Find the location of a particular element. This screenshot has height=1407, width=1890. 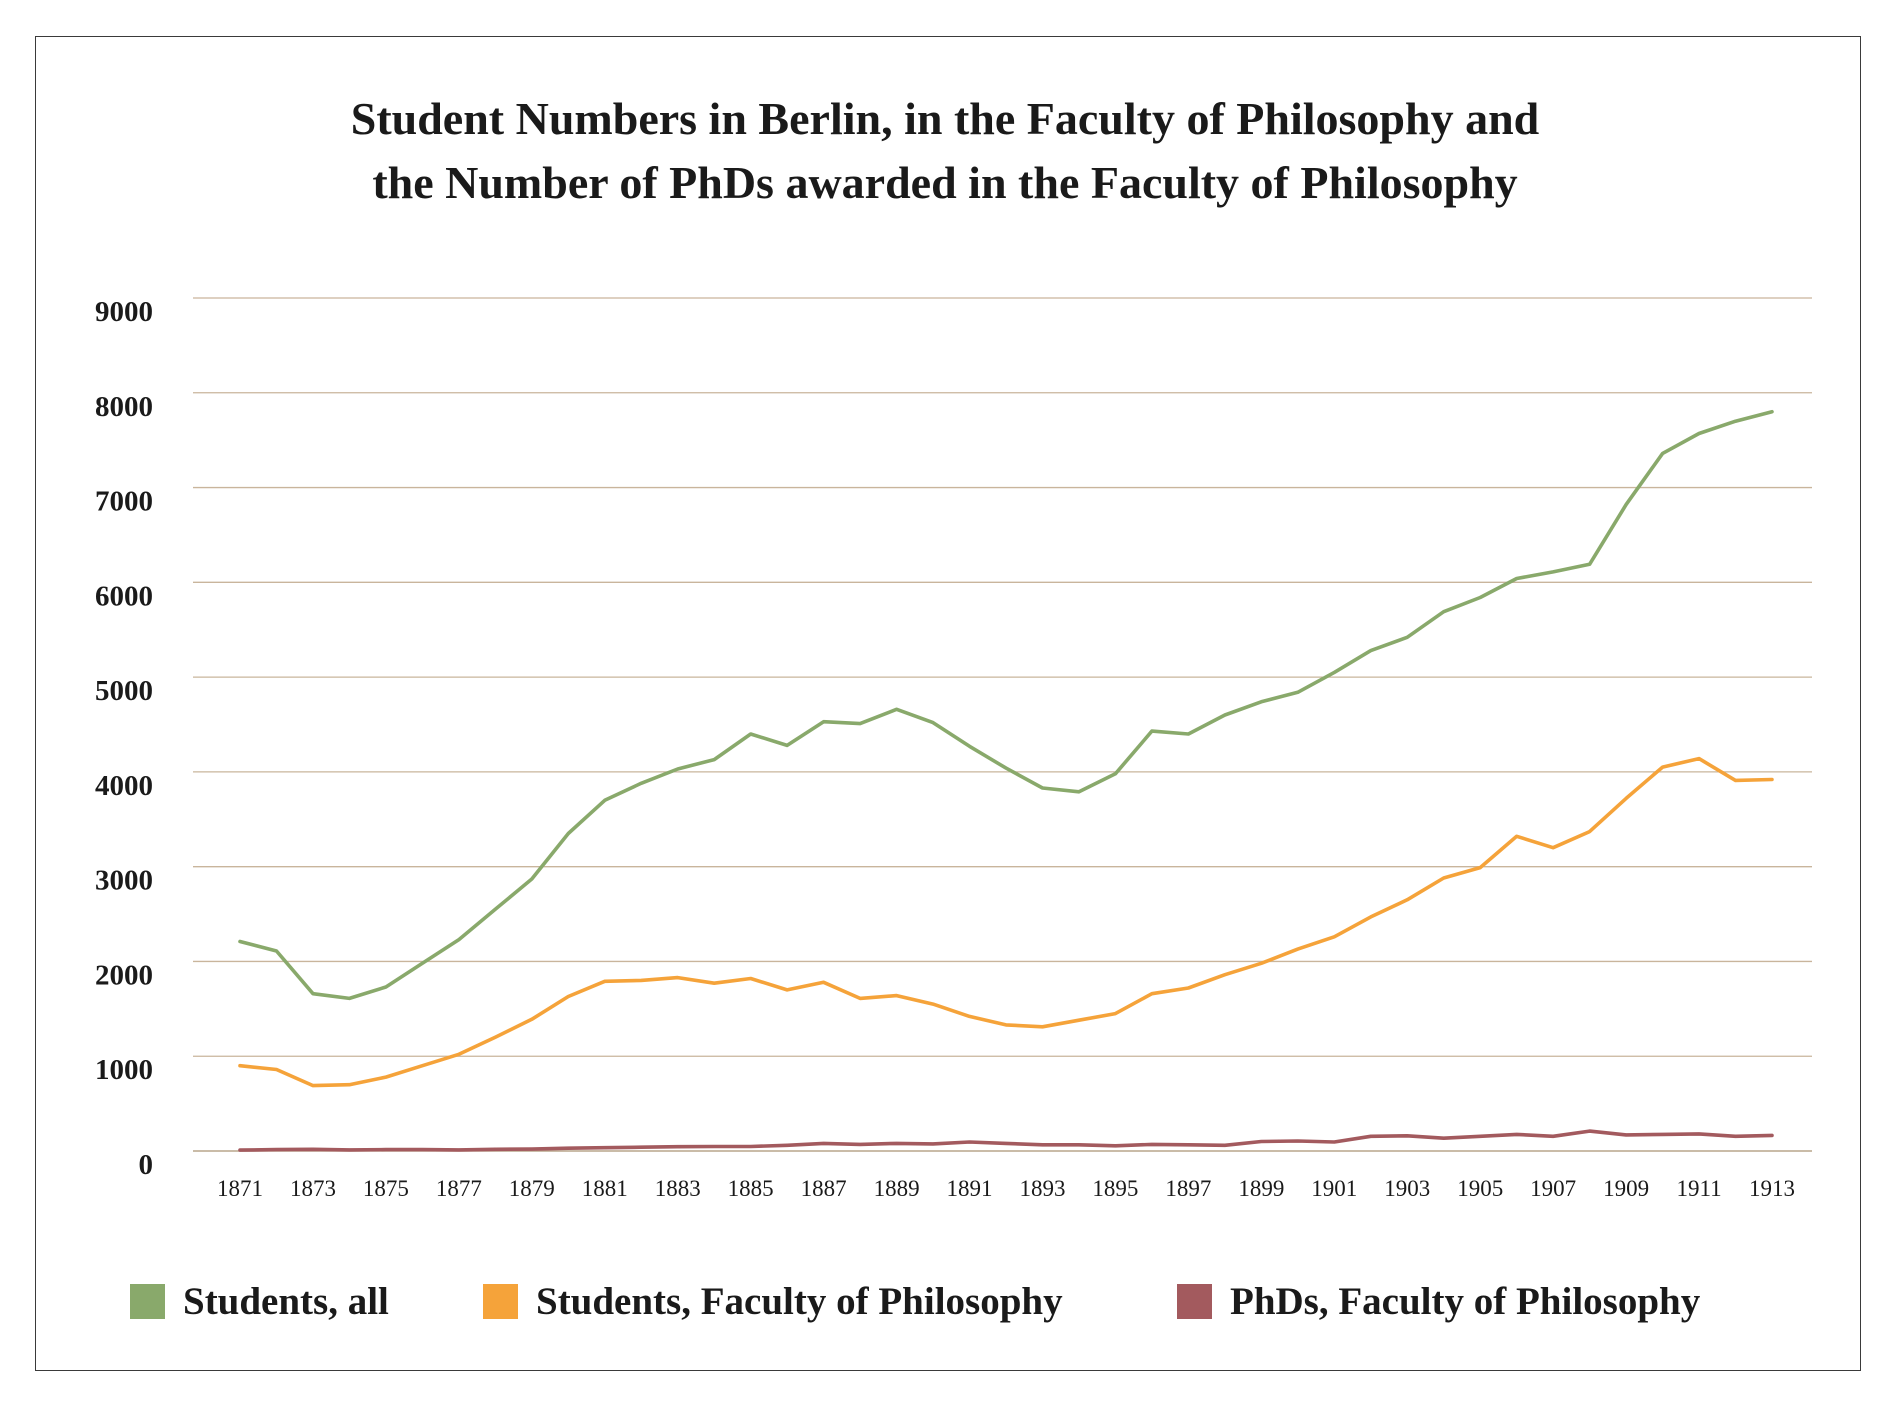

legend-label-students-faculty-of-philosophy: Students, Faculty of Philosophy is located at coordinates (799, 1301).